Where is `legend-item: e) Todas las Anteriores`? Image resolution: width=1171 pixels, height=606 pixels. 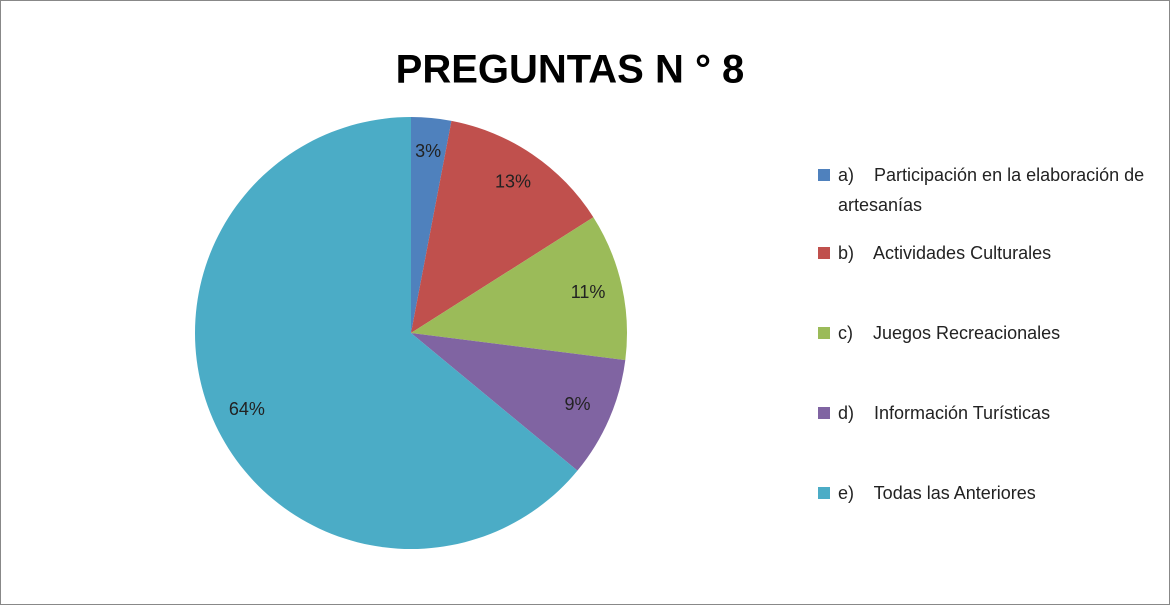 legend-item: e) Todas las Anteriores is located at coordinates (983, 493).